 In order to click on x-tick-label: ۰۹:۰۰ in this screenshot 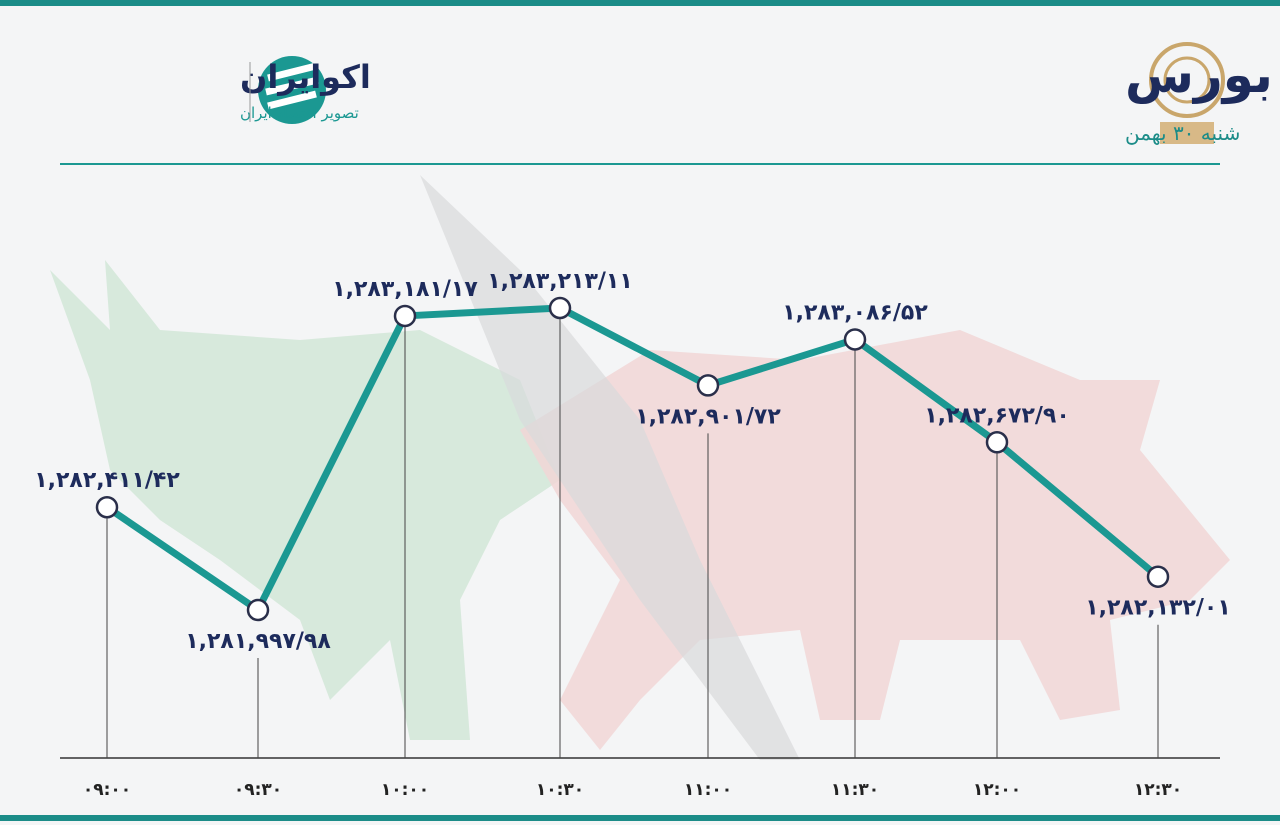, I will do `click(107, 790)`.